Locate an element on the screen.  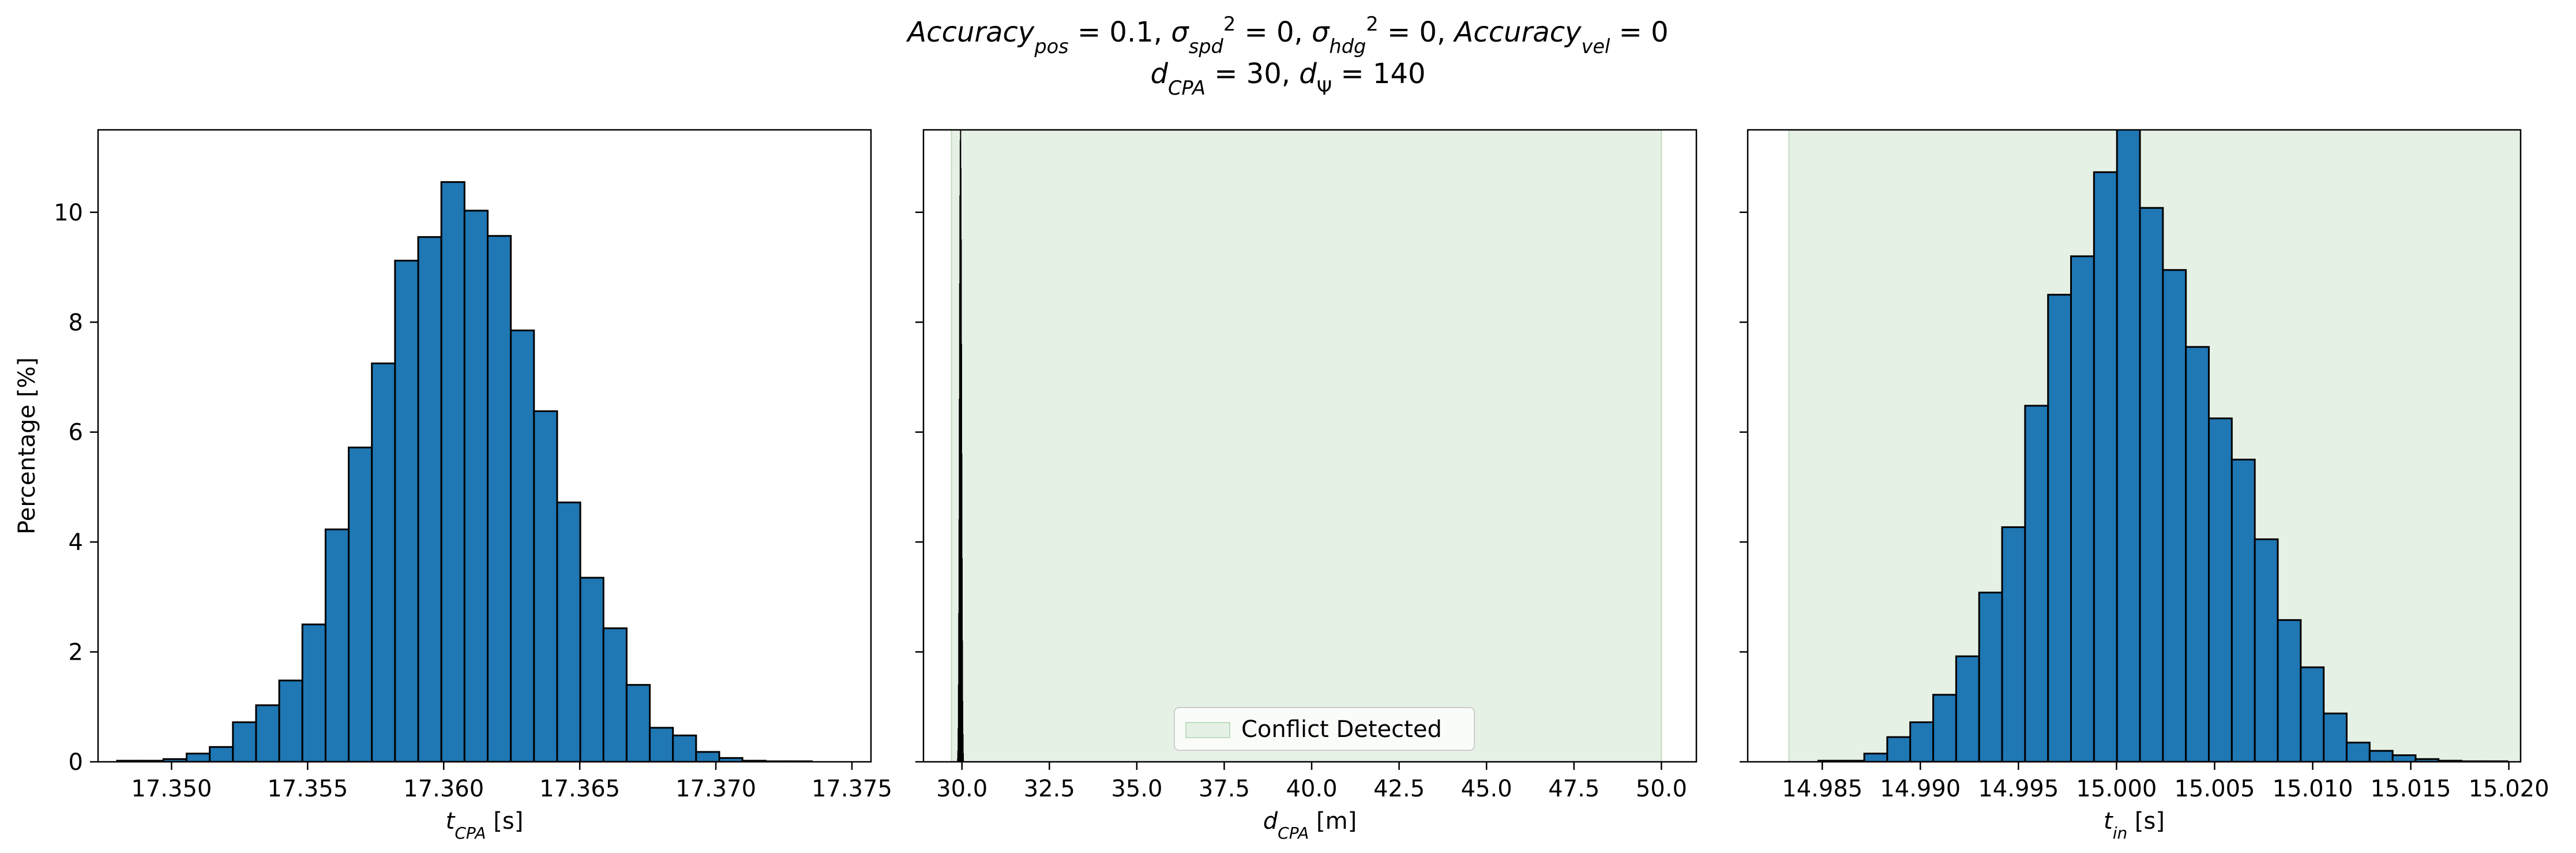
x-tick-label: 50.0 is located at coordinates (1661, 789).